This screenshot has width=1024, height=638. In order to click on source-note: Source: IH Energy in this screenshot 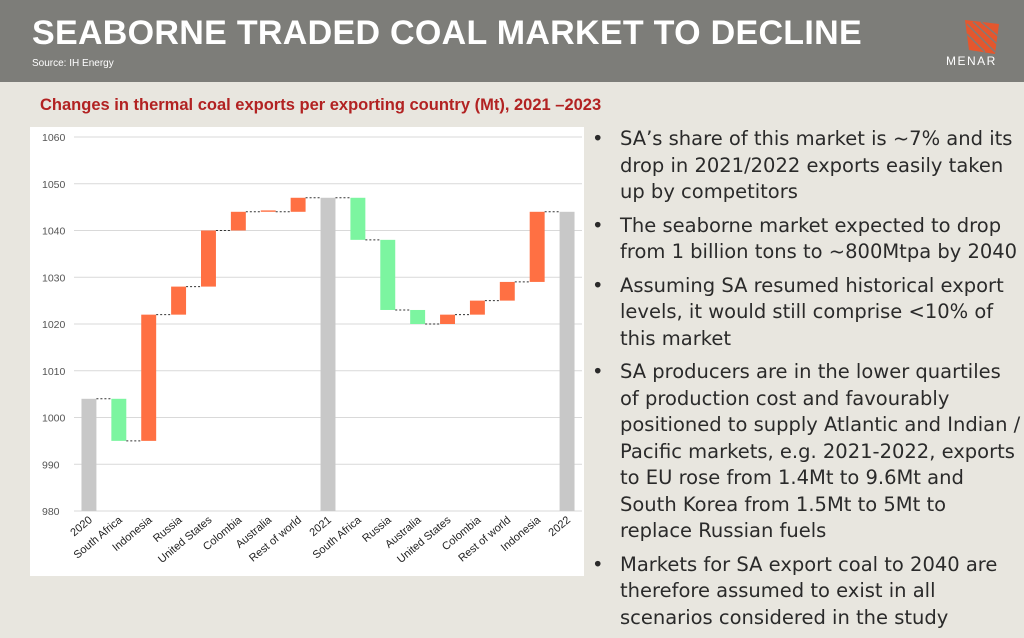, I will do `click(73, 63)`.